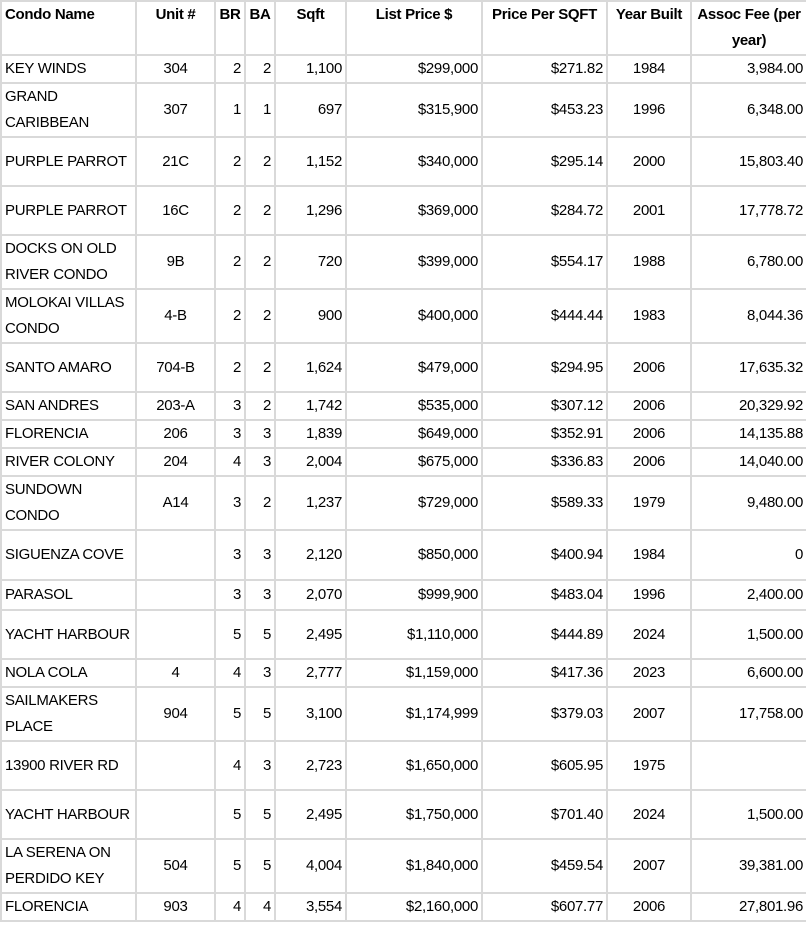  Describe the element at coordinates (414, 555) in the screenshot. I see `list-price-cell: $850,000` at that location.